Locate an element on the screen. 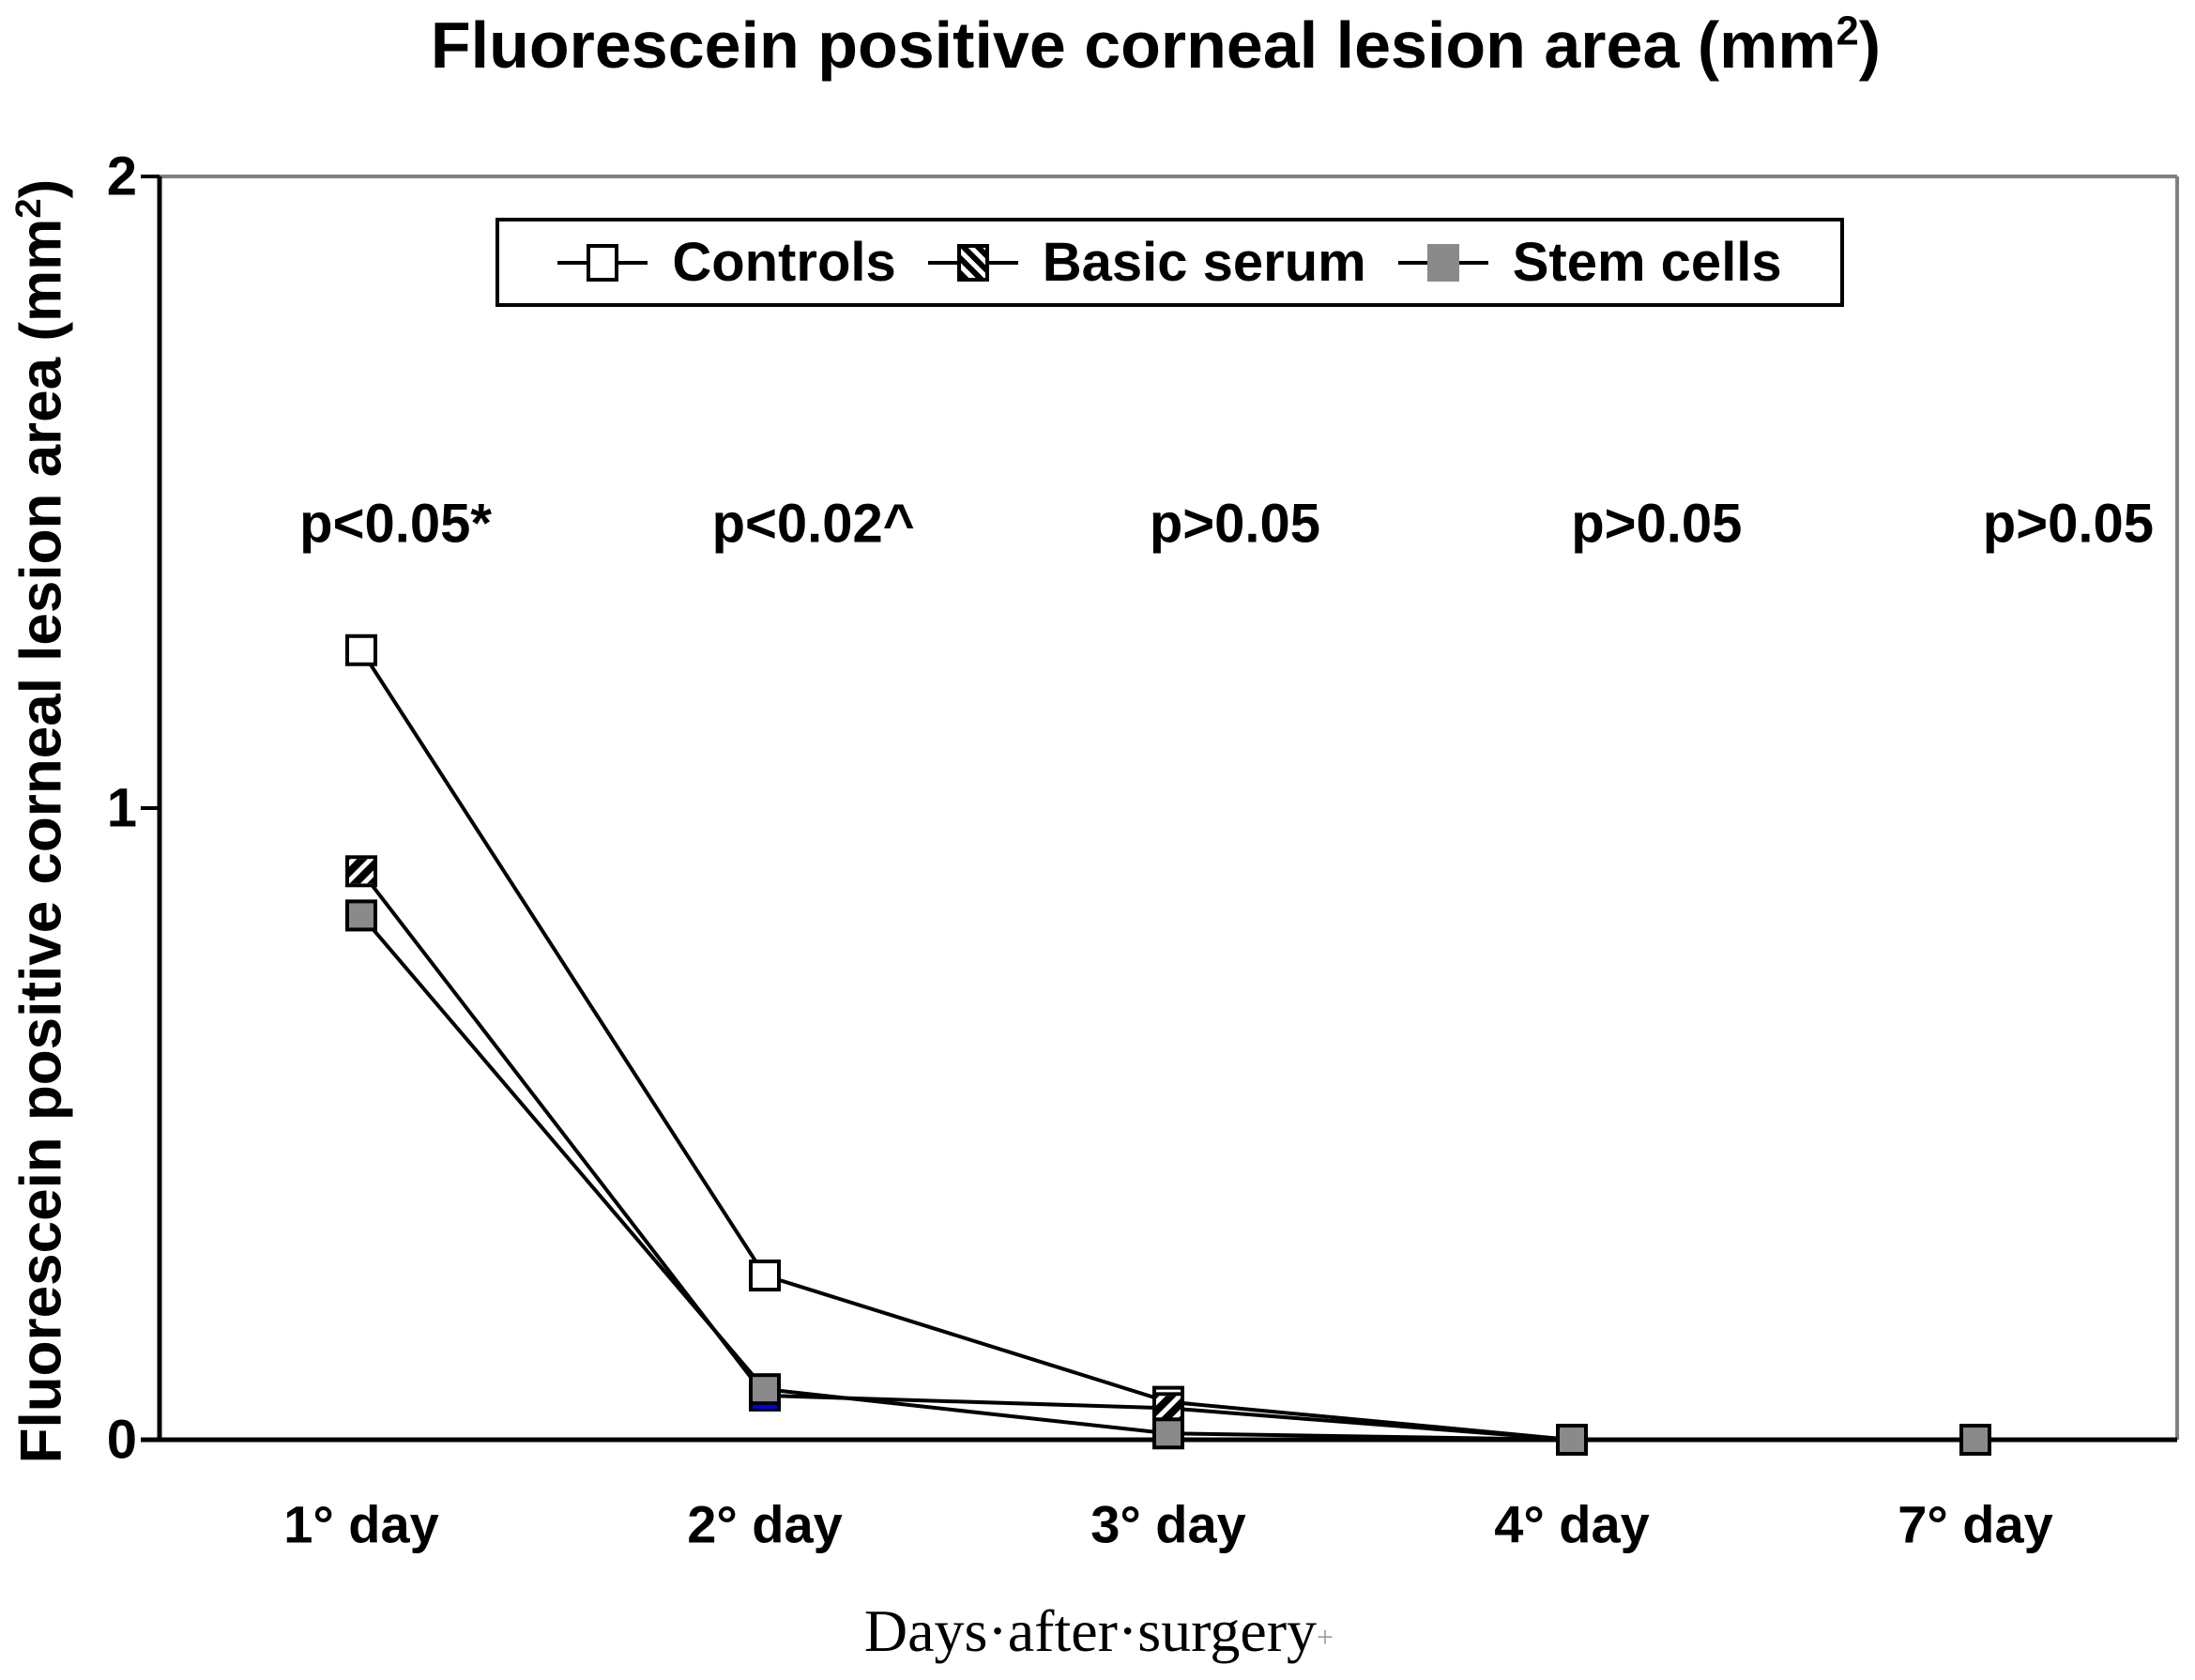 The width and height of the screenshot is (2195, 1680). legend-item-controls: Controls is located at coordinates (726, 262).